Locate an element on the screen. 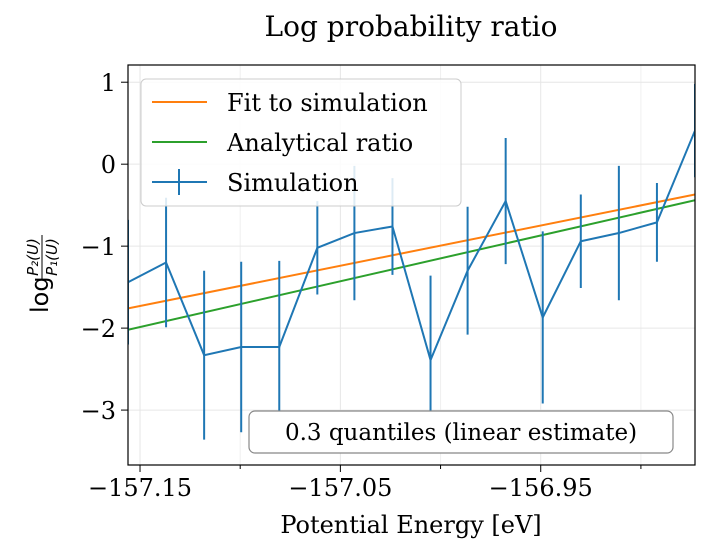  legend-box is located at coordinates (301, 142).